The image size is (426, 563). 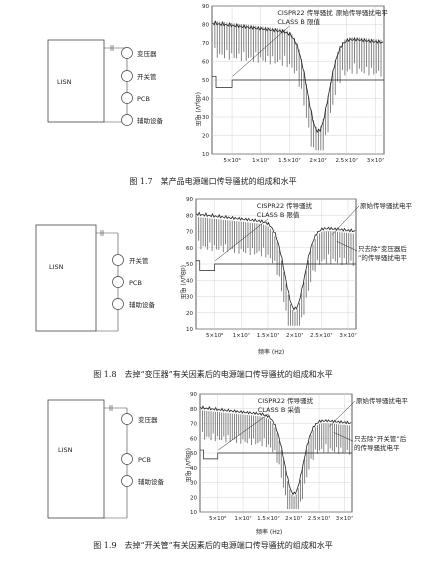 What do you see at coordinates (278, 214) in the screenshot?
I see `annot-class: CLASS B 限值` at bounding box center [278, 214].